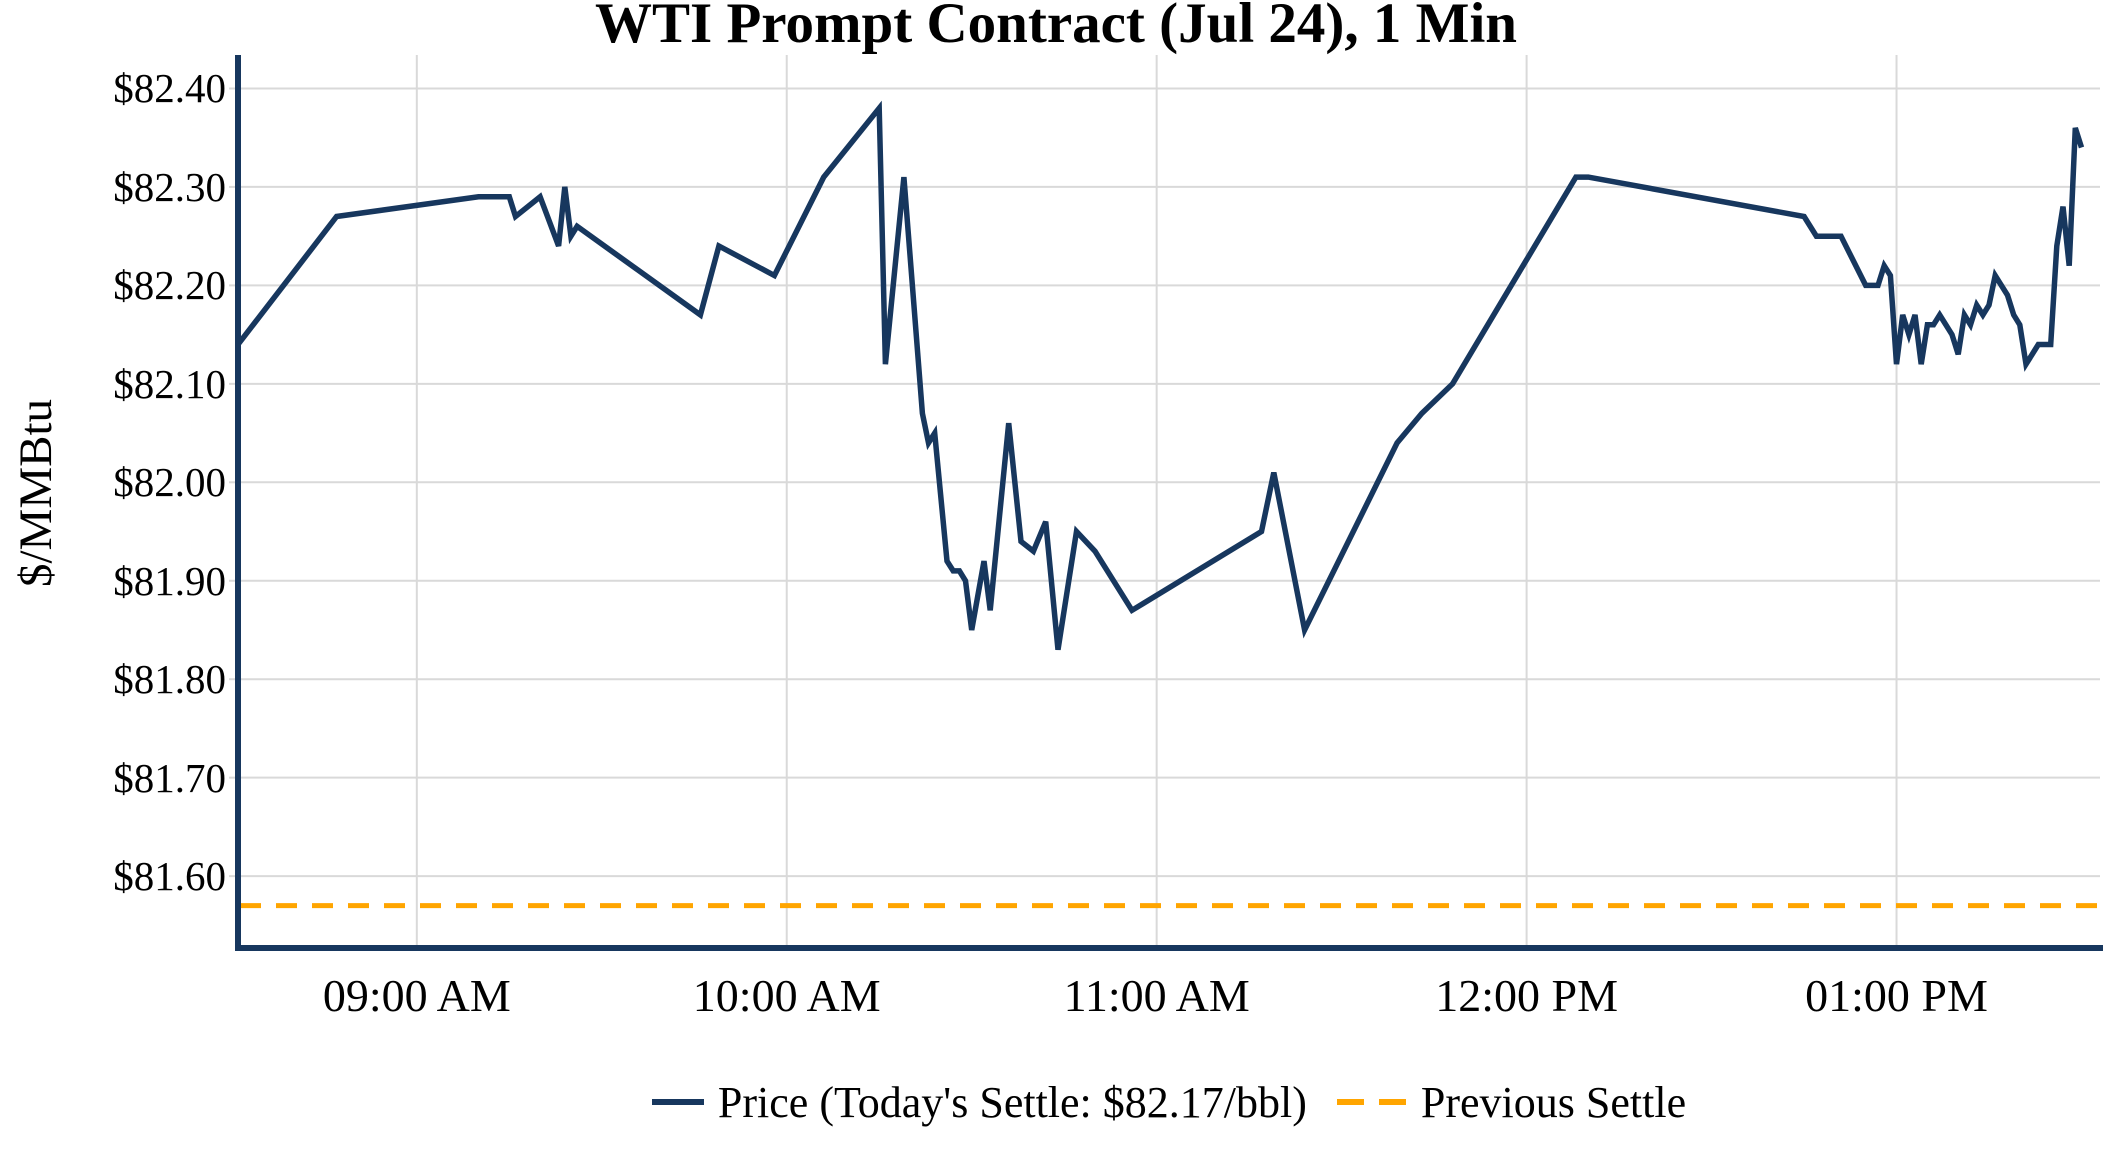 This screenshot has height=1152, width=2112. Describe the element at coordinates (169, 186) in the screenshot. I see `y-tick-label: $82.30` at that location.